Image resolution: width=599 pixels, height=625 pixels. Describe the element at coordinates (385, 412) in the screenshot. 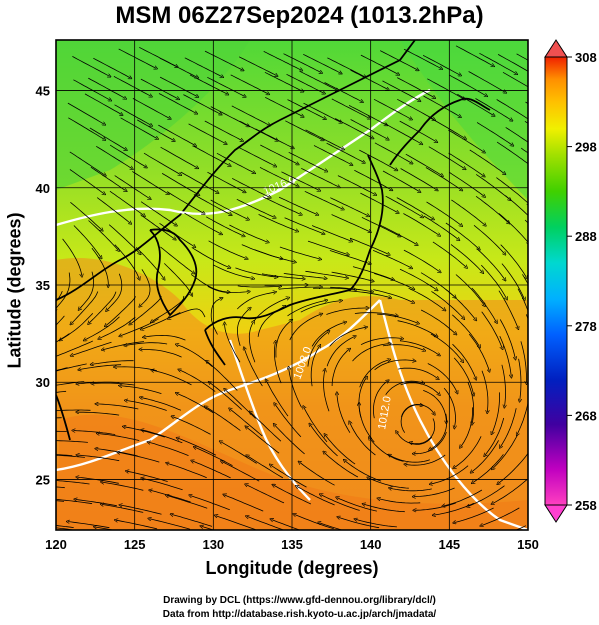

I see `isobar-label-1012: 1012.0` at that location.